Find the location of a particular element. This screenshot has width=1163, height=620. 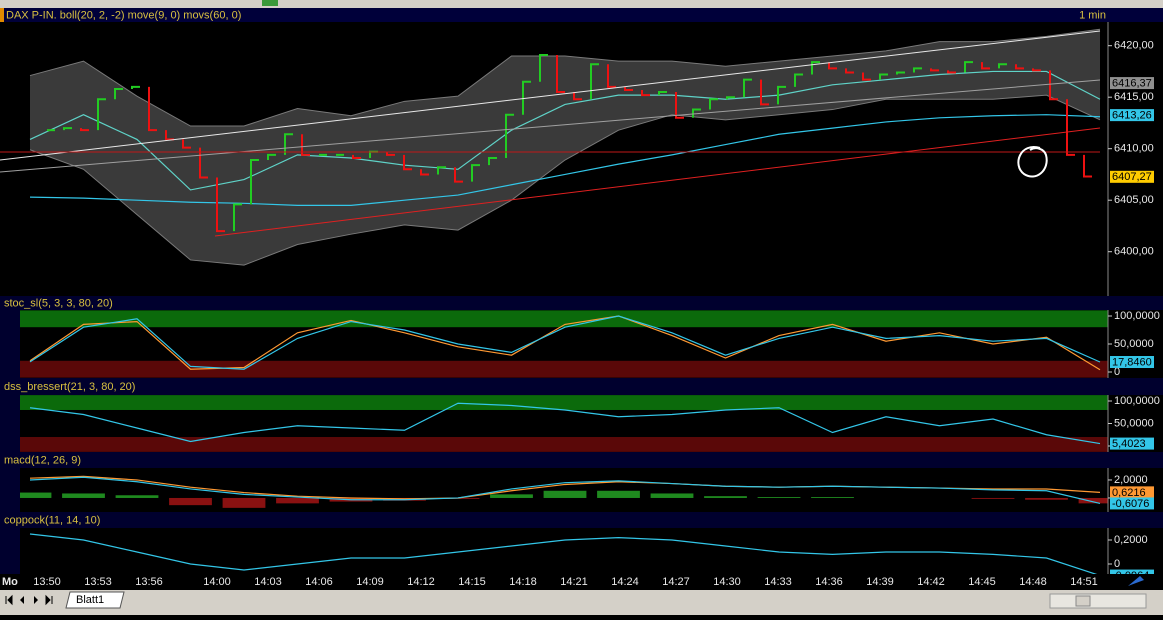

y-tick-label: 2,0000 is located at coordinates (1131, 480).